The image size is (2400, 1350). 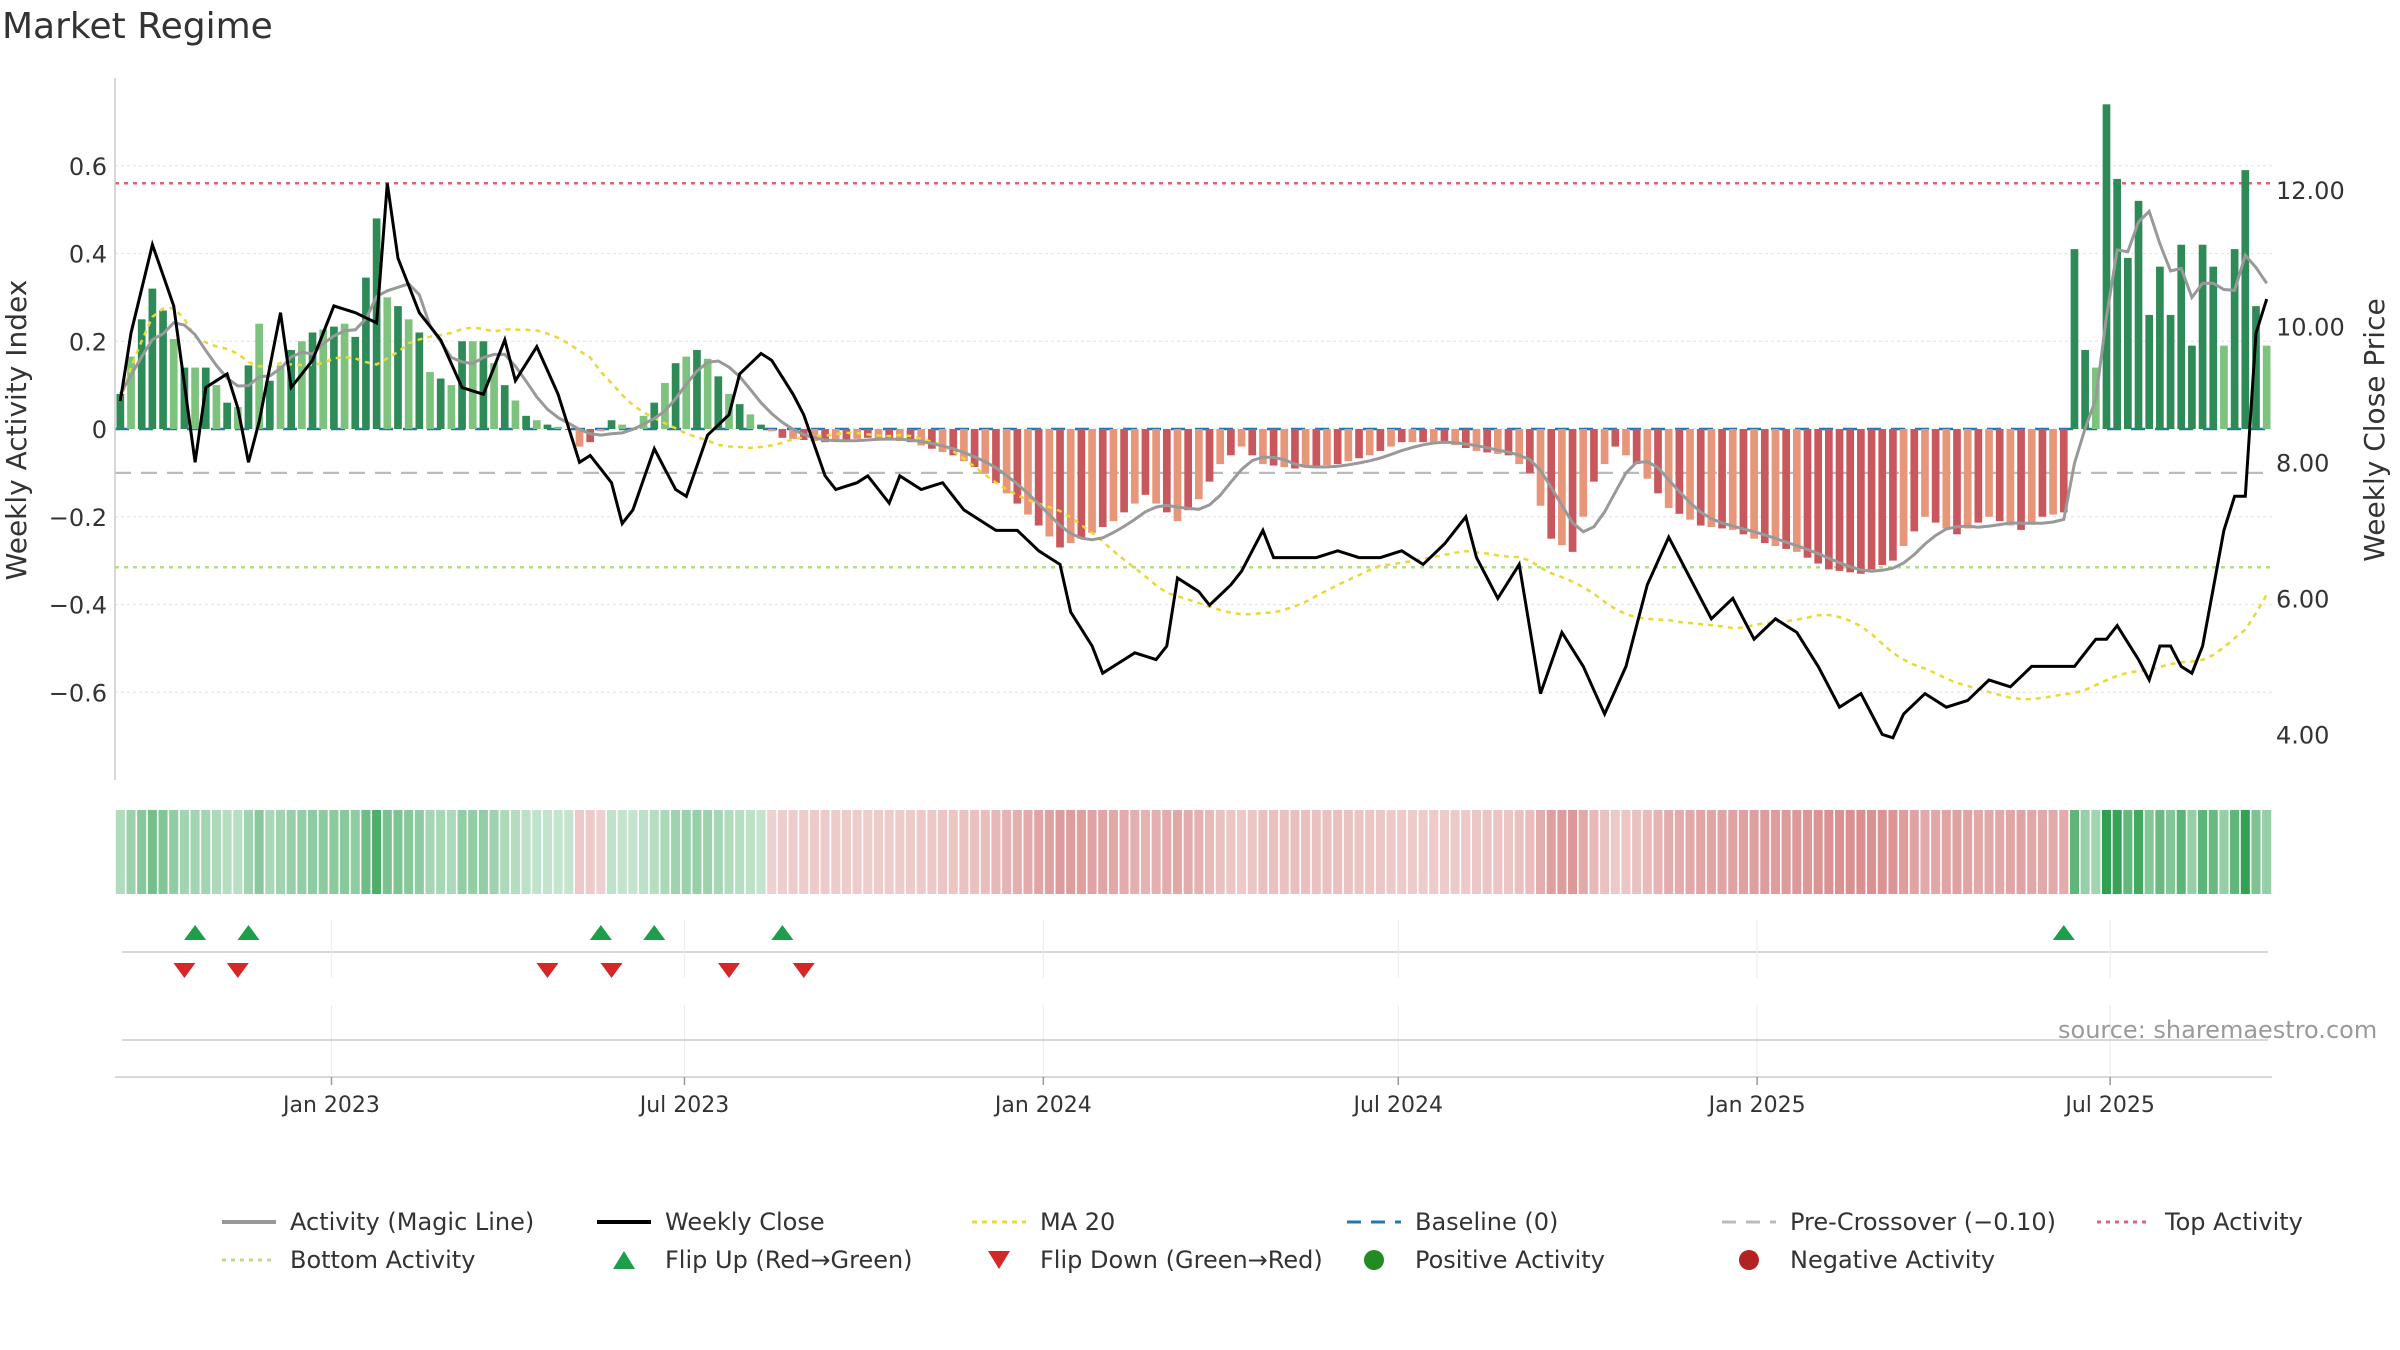 What do you see at coordinates (2310, 191) in the screenshot?
I see `right-tick-label: 12.00` at bounding box center [2310, 191].